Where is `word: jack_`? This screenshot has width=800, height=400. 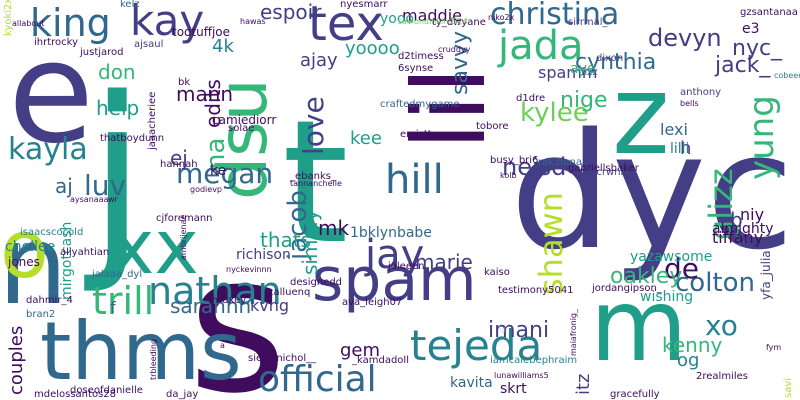
word: jack_ is located at coordinates (743, 65).